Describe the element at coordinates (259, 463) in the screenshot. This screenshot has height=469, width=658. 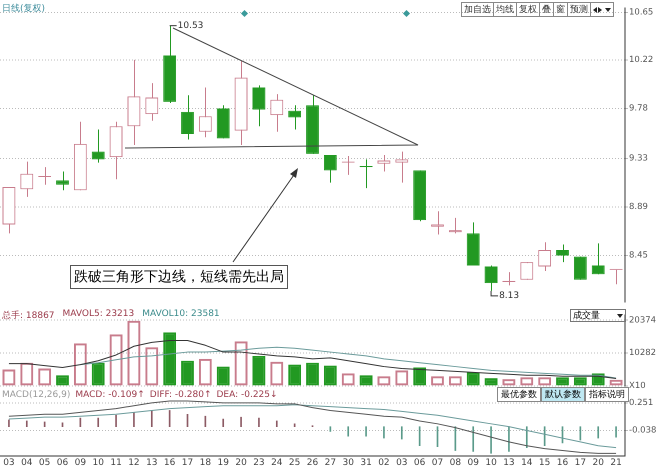
I see `x-tick-label: 23` at that location.